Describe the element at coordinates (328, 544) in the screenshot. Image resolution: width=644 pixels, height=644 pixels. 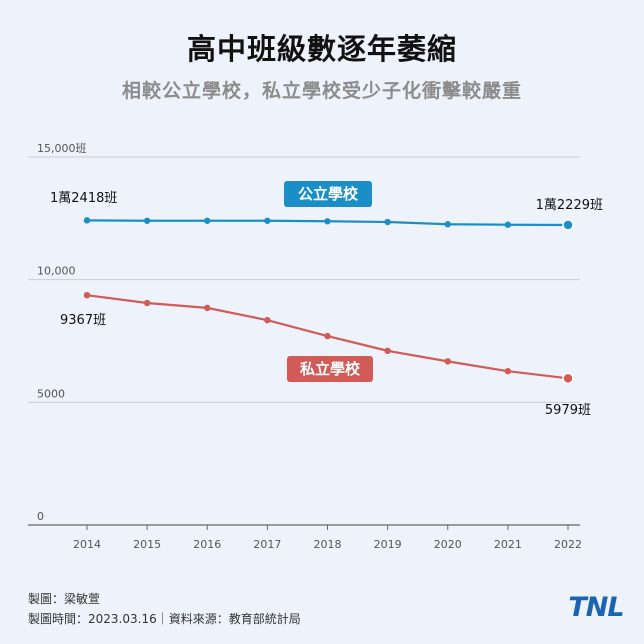
I see `x-tick-label: 2018` at that location.